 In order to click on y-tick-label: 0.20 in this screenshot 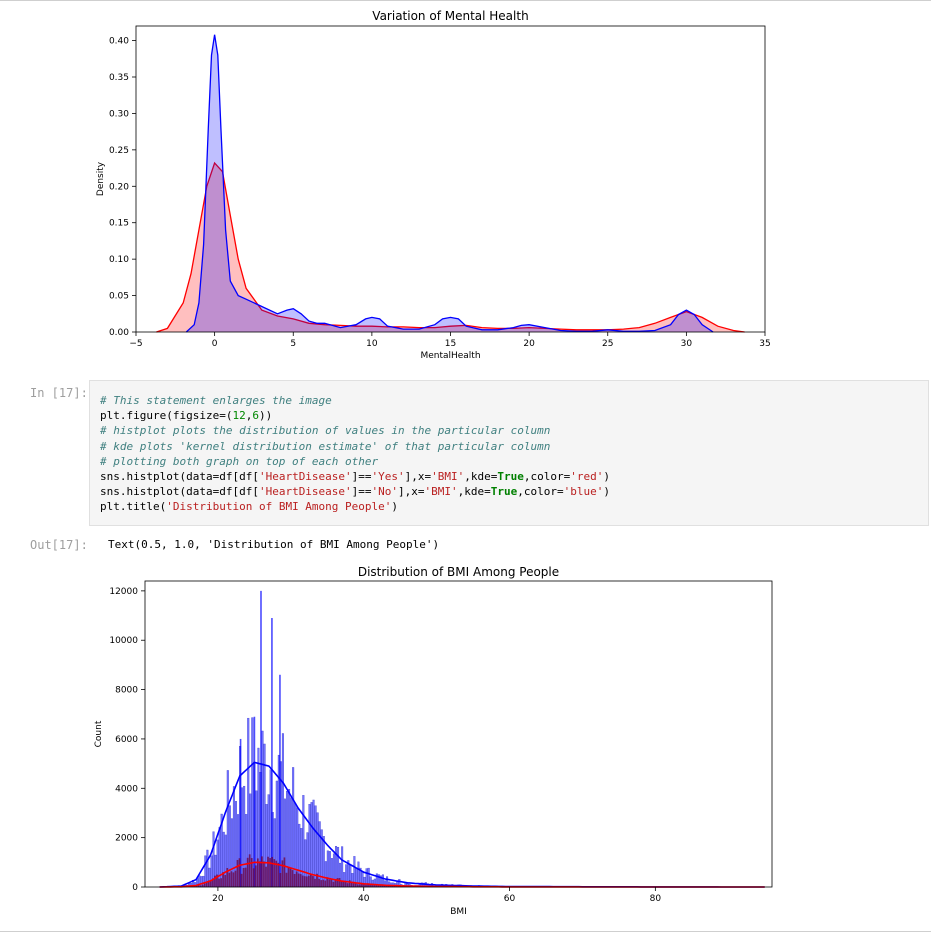, I will do `click(119, 187)`.